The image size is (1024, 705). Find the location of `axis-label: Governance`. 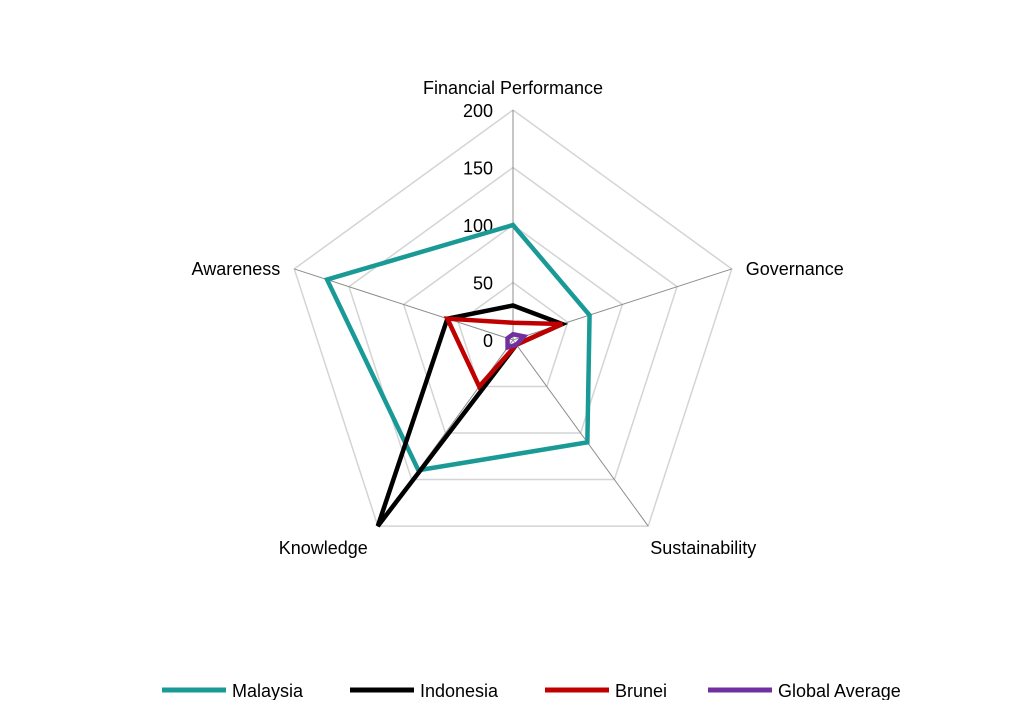

axis-label: Governance is located at coordinates (795, 269).